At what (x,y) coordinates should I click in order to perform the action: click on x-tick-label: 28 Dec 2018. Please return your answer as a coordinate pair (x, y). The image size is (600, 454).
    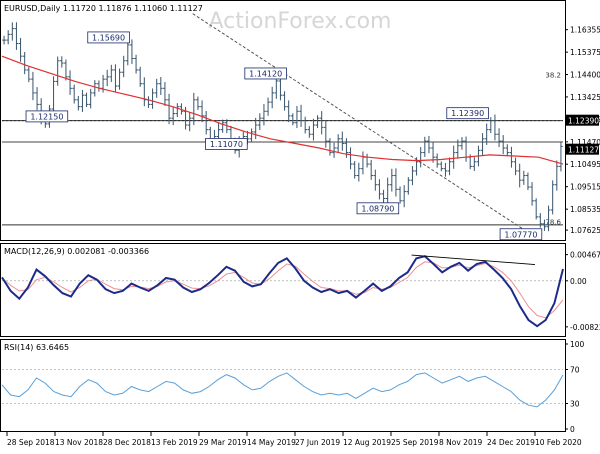
    Looking at the image, I should click on (127, 442).